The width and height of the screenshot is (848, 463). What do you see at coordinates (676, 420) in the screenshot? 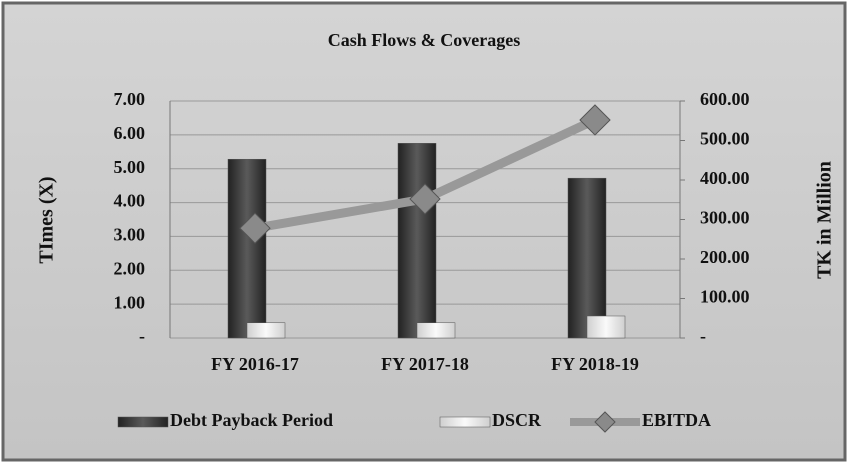
I see `legend-label: EBITDA` at bounding box center [676, 420].